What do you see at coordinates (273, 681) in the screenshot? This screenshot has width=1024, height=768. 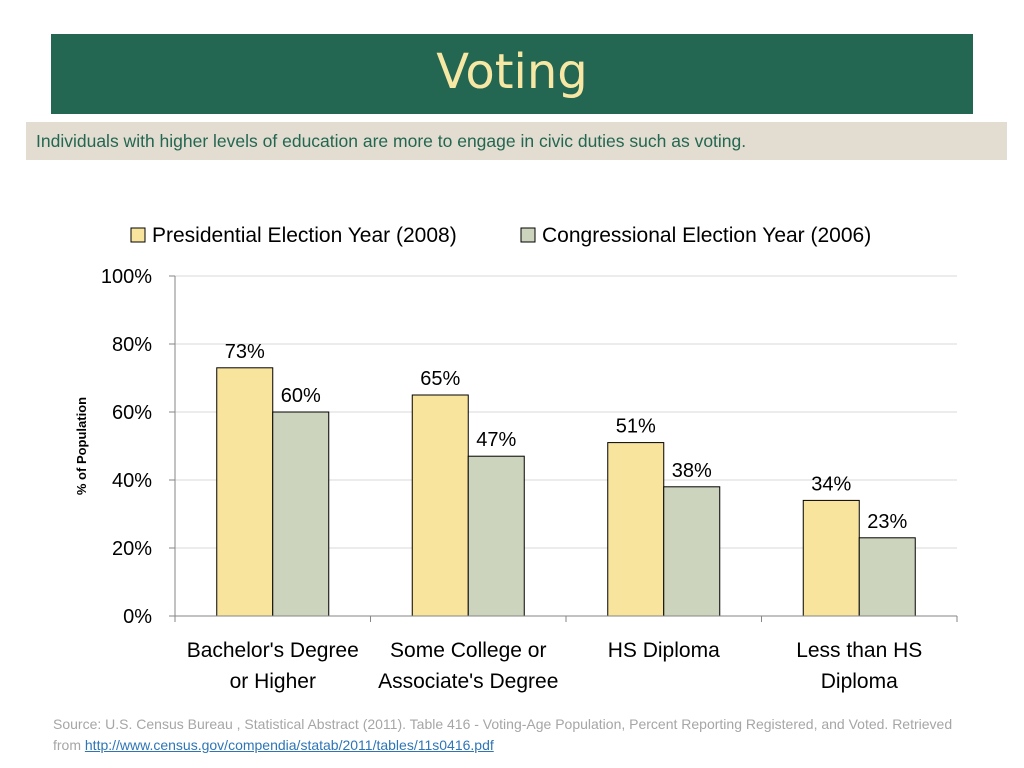 I see `x-category-label: or Higher` at bounding box center [273, 681].